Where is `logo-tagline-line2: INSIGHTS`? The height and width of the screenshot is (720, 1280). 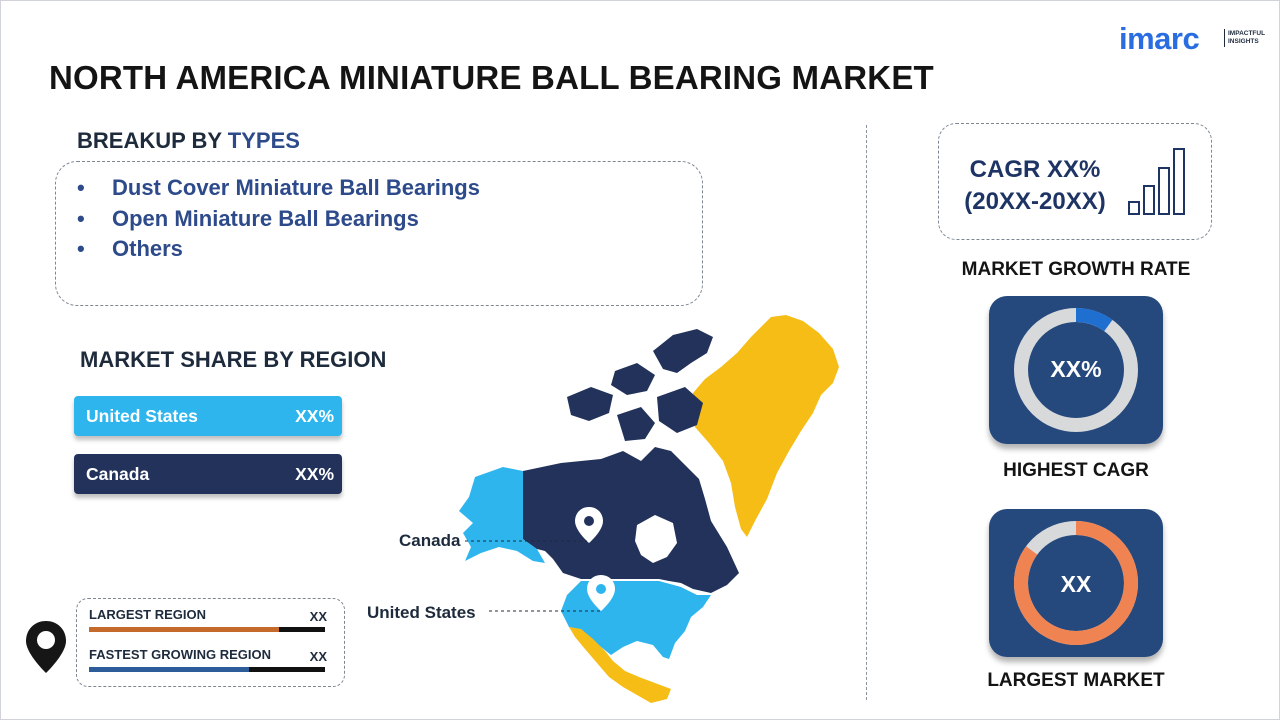
logo-tagline-line2: INSIGHTS is located at coordinates (1243, 41).